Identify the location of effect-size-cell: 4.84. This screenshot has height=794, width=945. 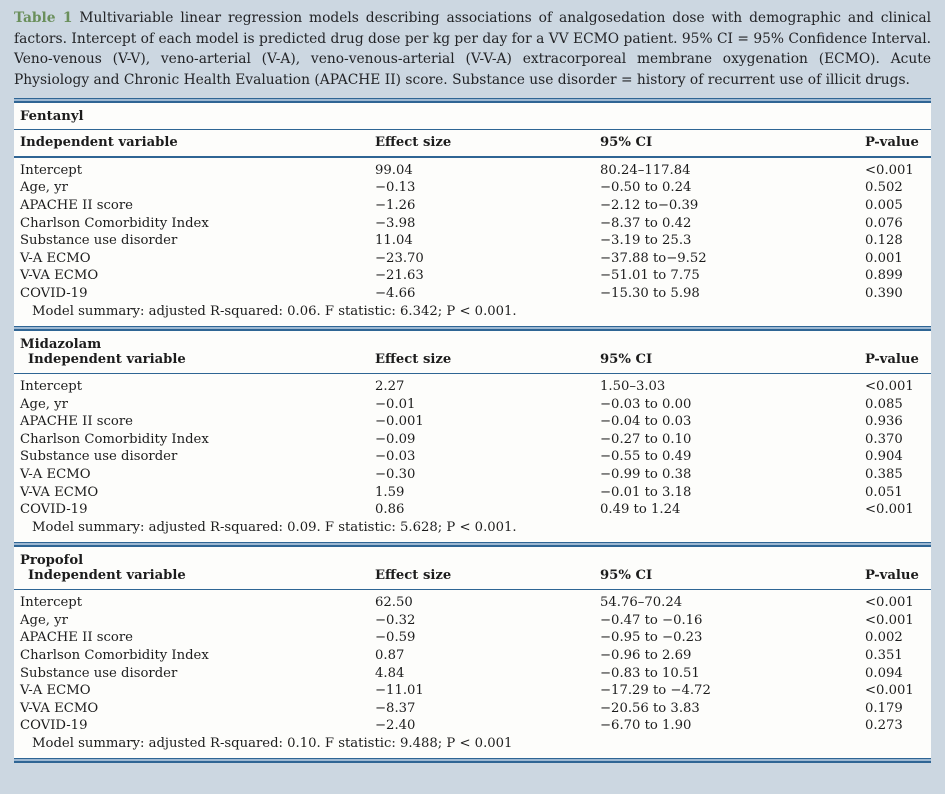
(390, 673).